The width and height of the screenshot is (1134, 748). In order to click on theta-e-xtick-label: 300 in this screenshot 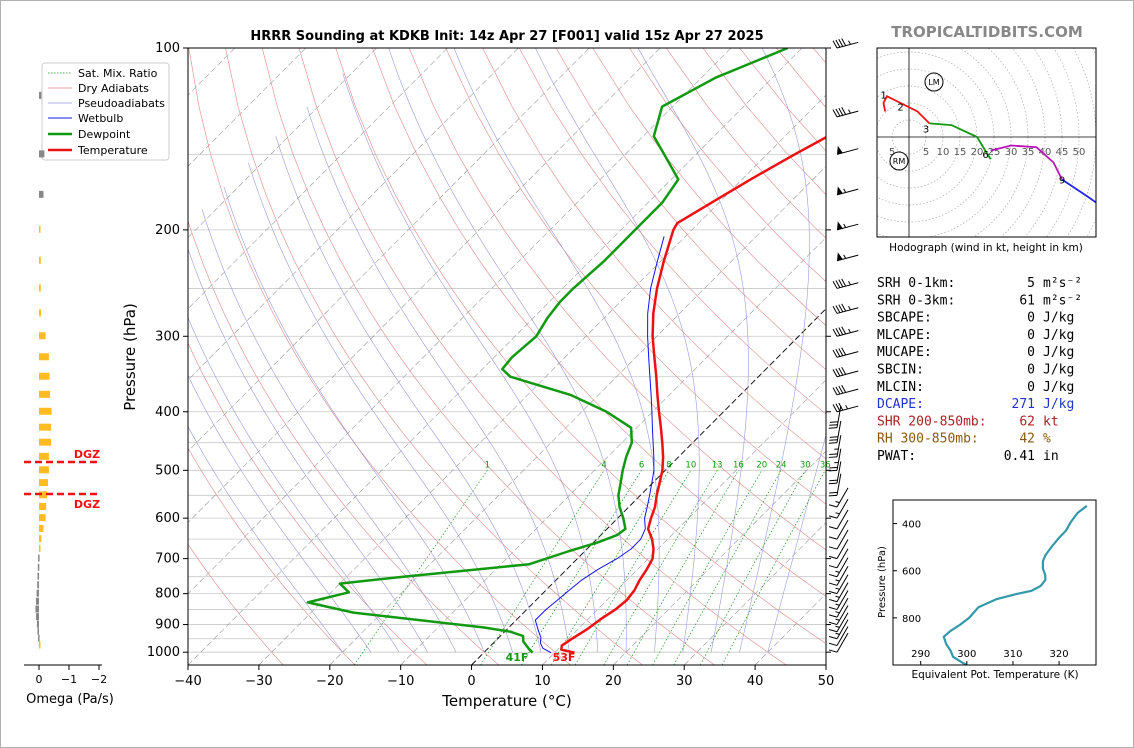, I will do `click(966, 654)`.